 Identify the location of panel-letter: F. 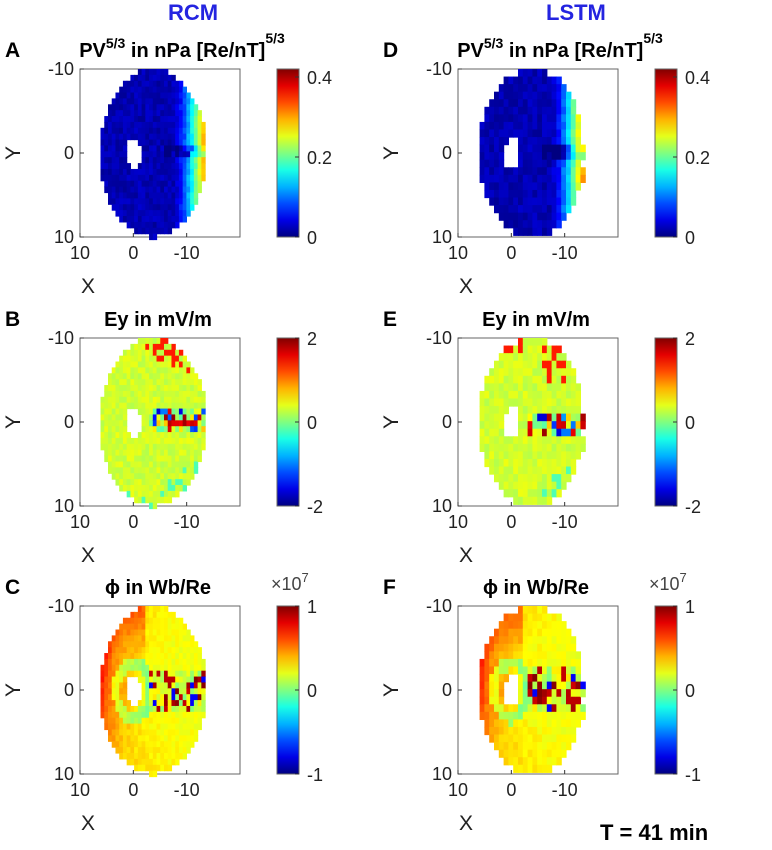
(389, 587).